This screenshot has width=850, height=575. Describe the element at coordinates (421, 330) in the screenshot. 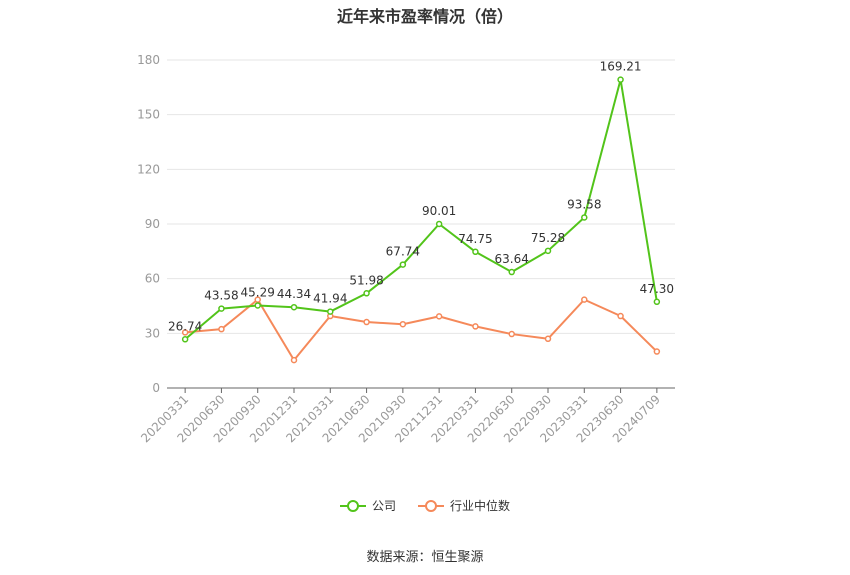

I see `series-line-industry-median` at that location.